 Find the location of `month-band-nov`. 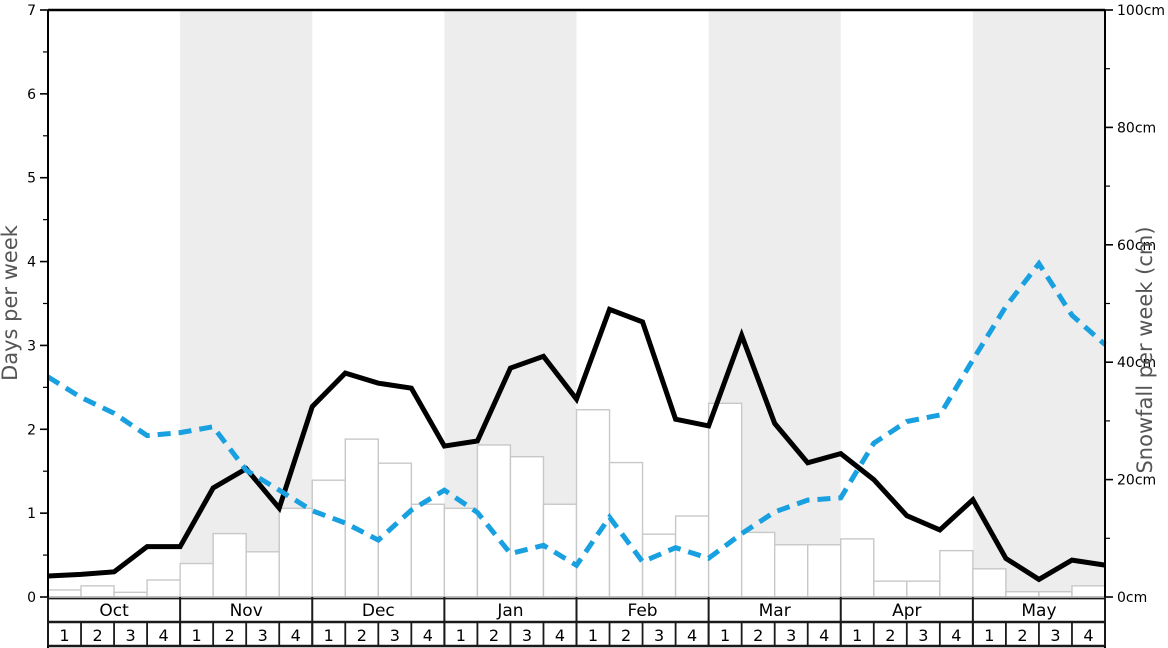

month-band-nov is located at coordinates (246, 303).